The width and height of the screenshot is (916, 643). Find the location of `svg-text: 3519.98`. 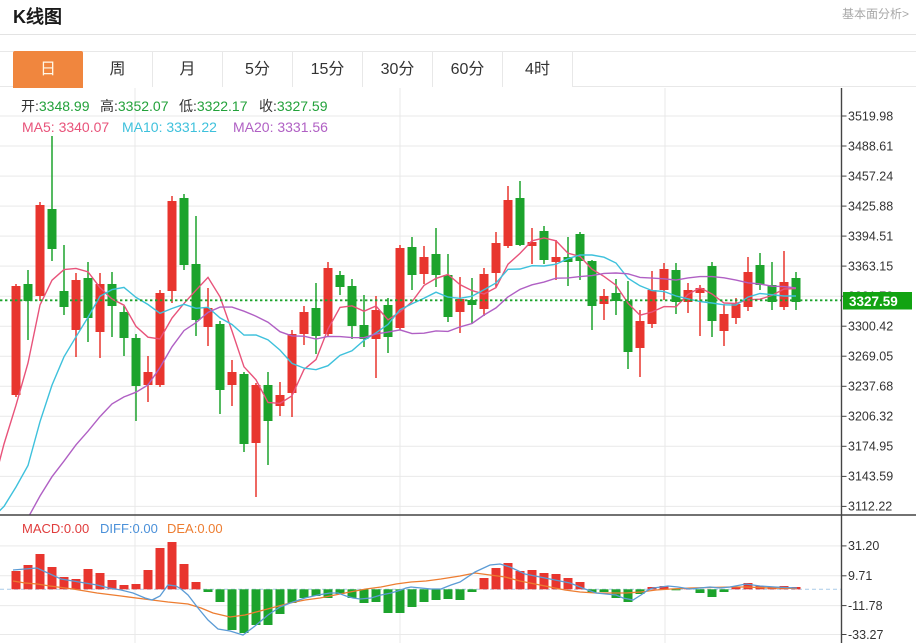

svg-text: 3519.98 is located at coordinates (870, 116).